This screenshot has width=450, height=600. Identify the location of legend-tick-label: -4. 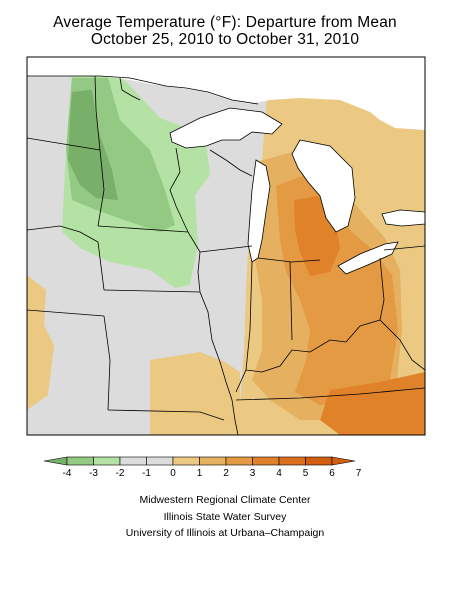
(67, 473).